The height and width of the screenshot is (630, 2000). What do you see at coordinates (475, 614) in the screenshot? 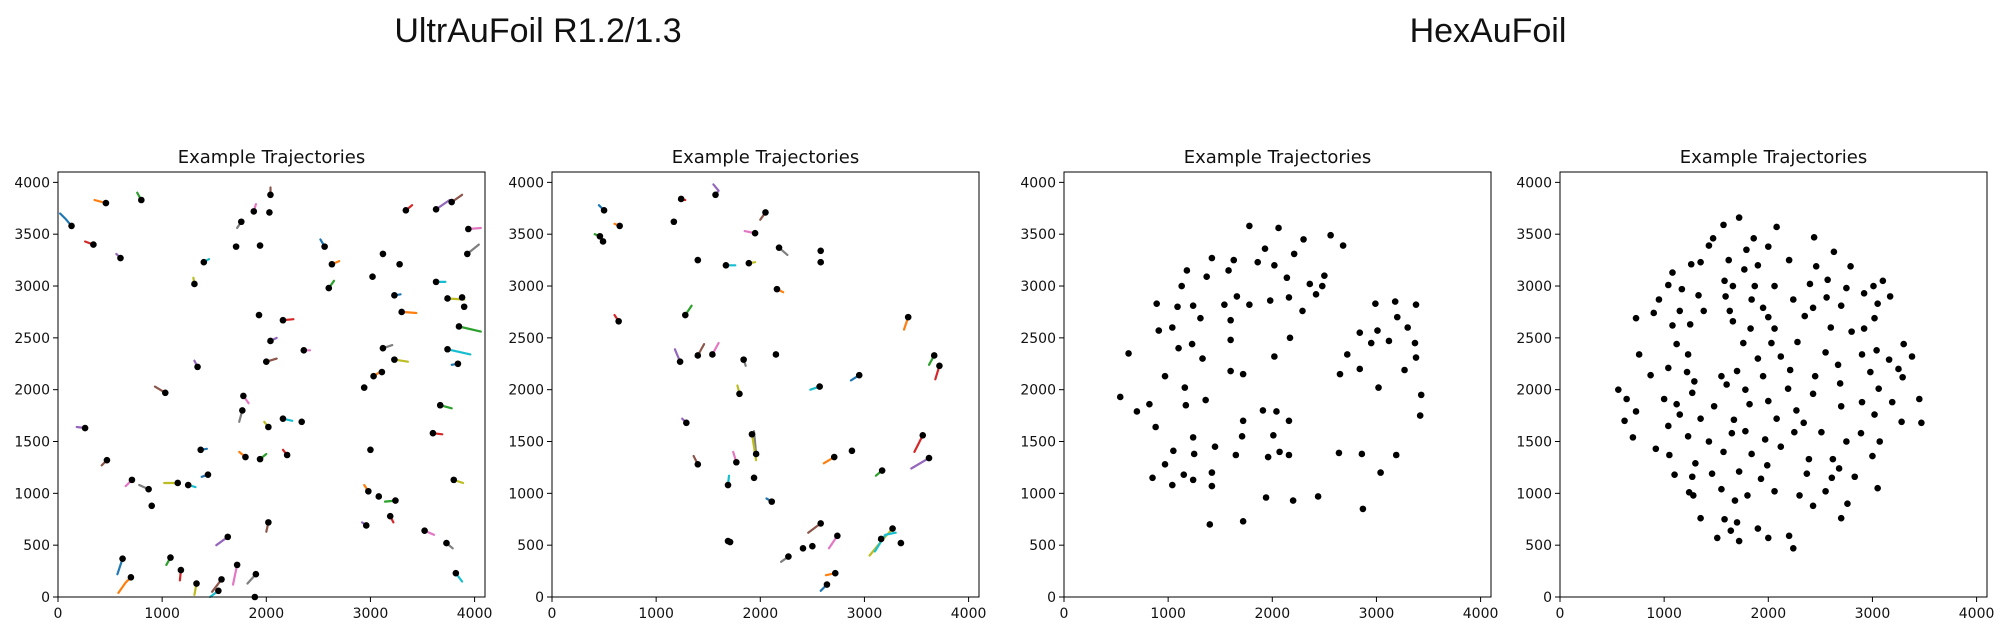
I see `x-tick-label: 4000` at bounding box center [475, 614].